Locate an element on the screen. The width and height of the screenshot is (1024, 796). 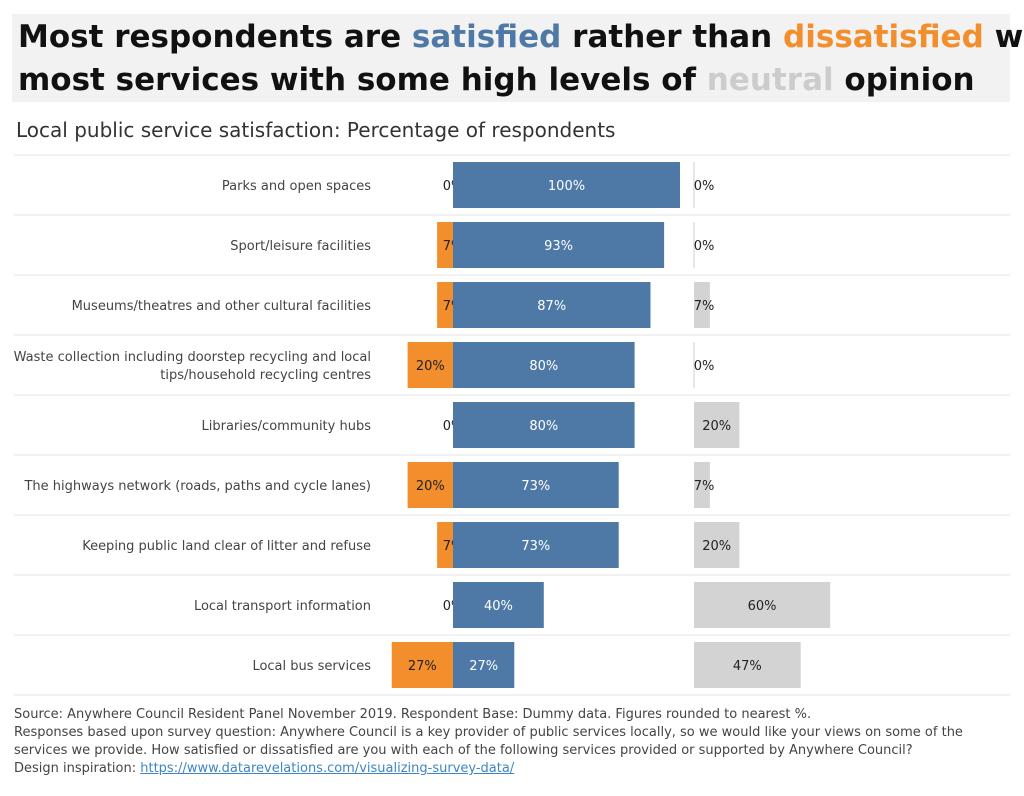
category-label: Local transport information is located at coordinates (282, 606).